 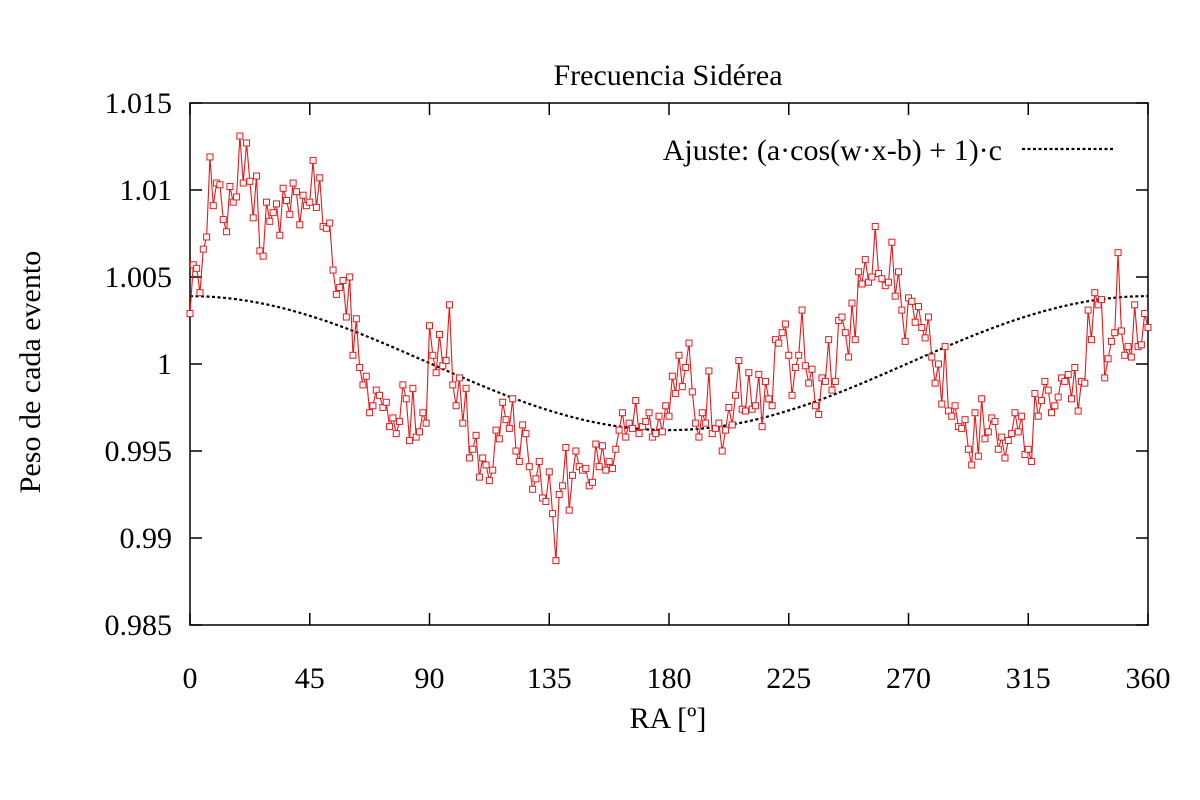 What do you see at coordinates (549, 678) in the screenshot?
I see `x-tick-label: 135` at bounding box center [549, 678].